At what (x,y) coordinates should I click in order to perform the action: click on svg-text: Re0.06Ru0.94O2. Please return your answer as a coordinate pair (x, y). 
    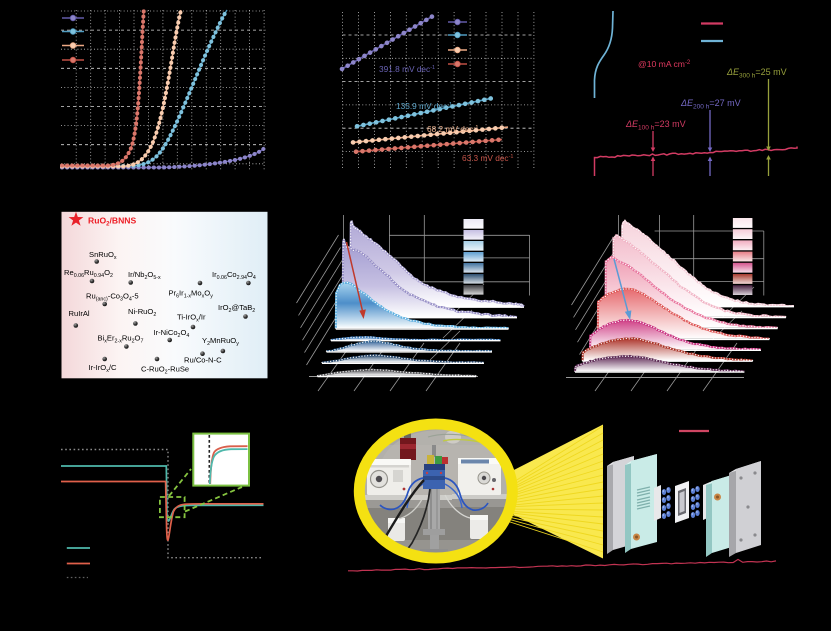
    Looking at the image, I should click on (88, 273).